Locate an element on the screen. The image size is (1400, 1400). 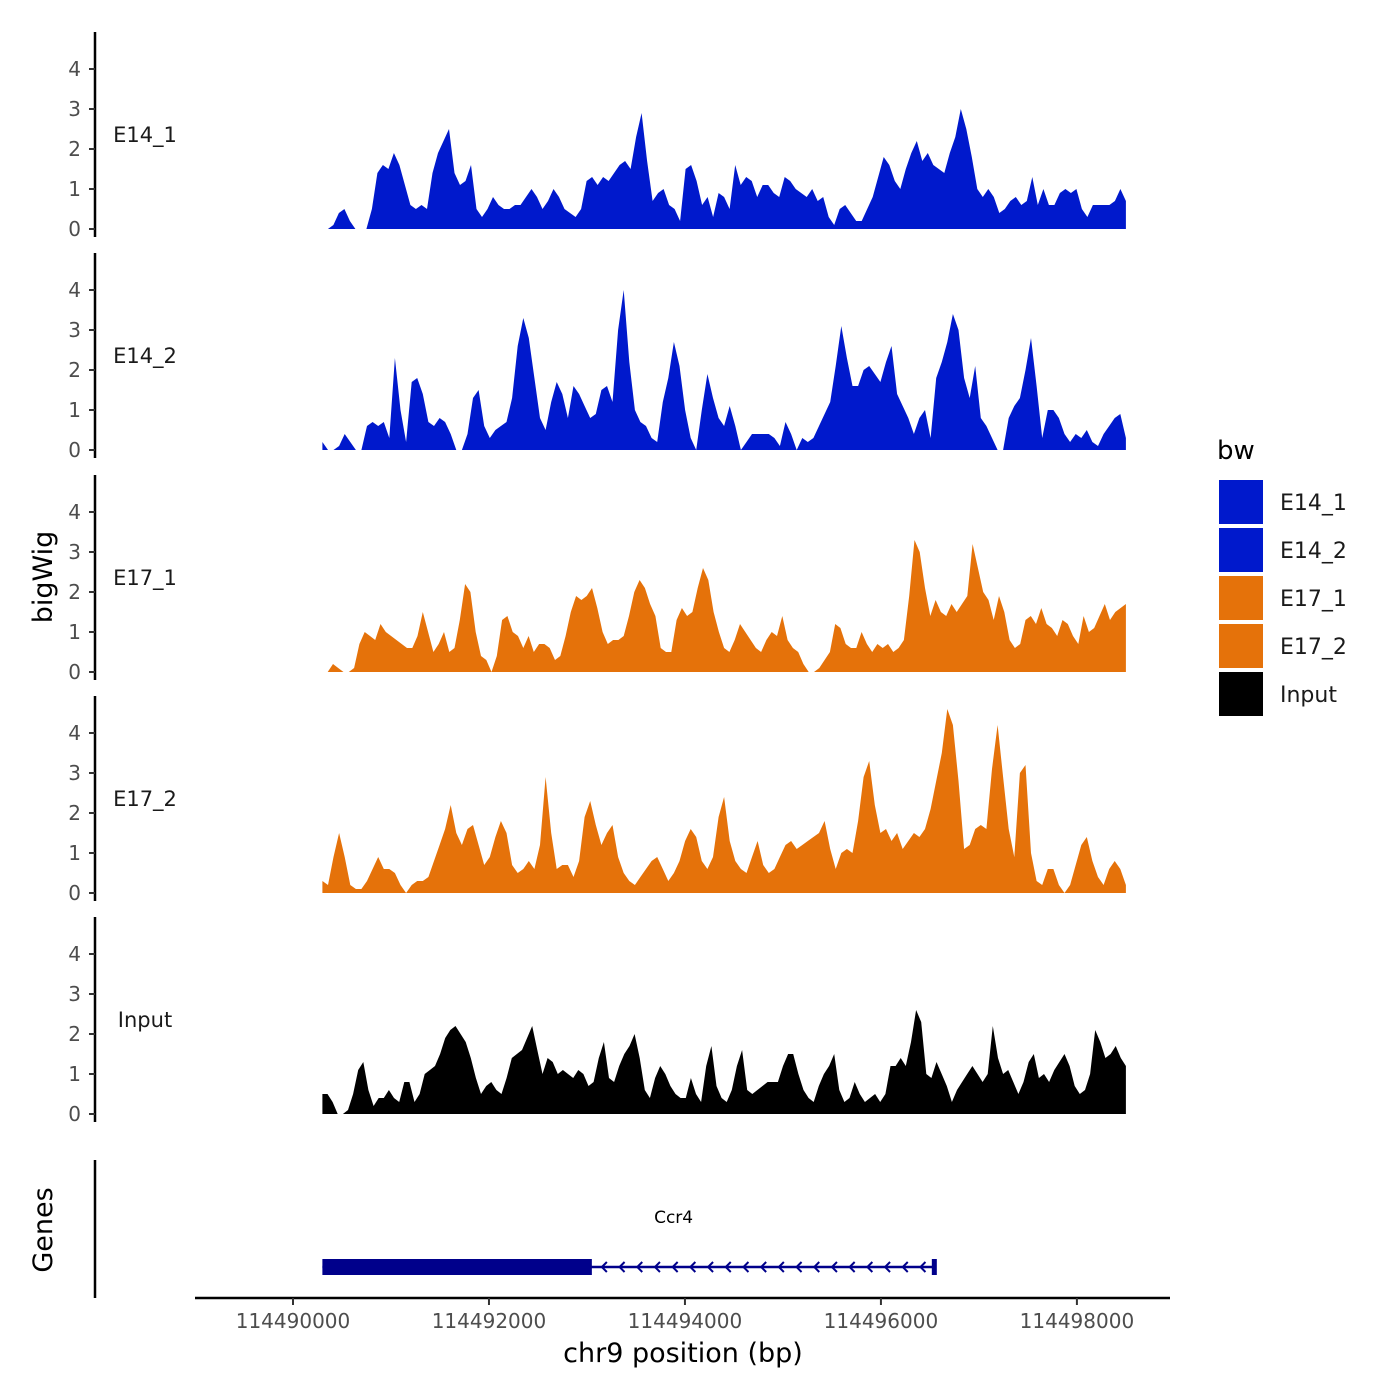
track-E17_2: 0 1 2 3 4 E17_2 is located at coordinates (597, 800).